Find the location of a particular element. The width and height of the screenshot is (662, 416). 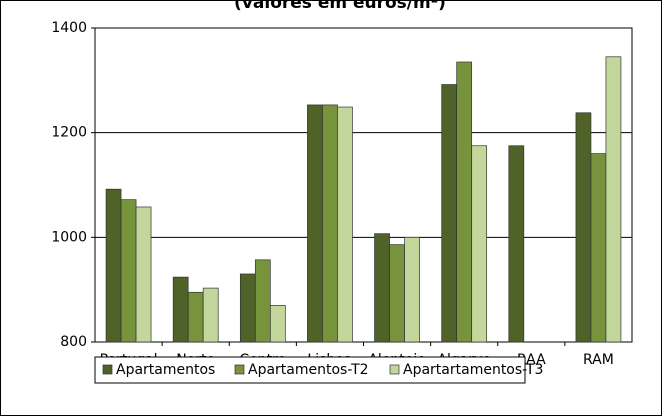

x-tick-label: RAM is located at coordinates (598, 360).